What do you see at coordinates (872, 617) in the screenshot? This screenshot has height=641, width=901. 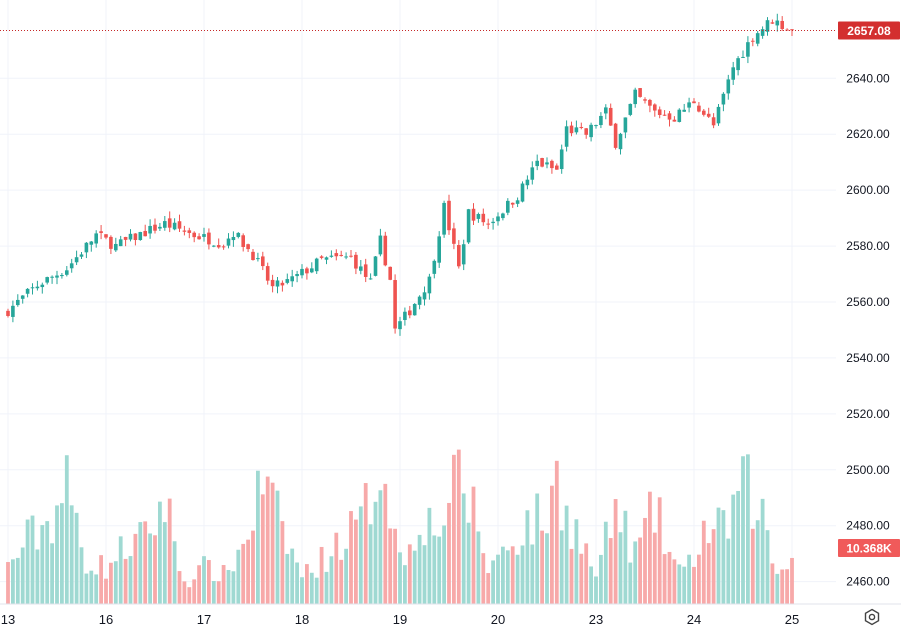 I see `chart-settings-button` at bounding box center [872, 617].